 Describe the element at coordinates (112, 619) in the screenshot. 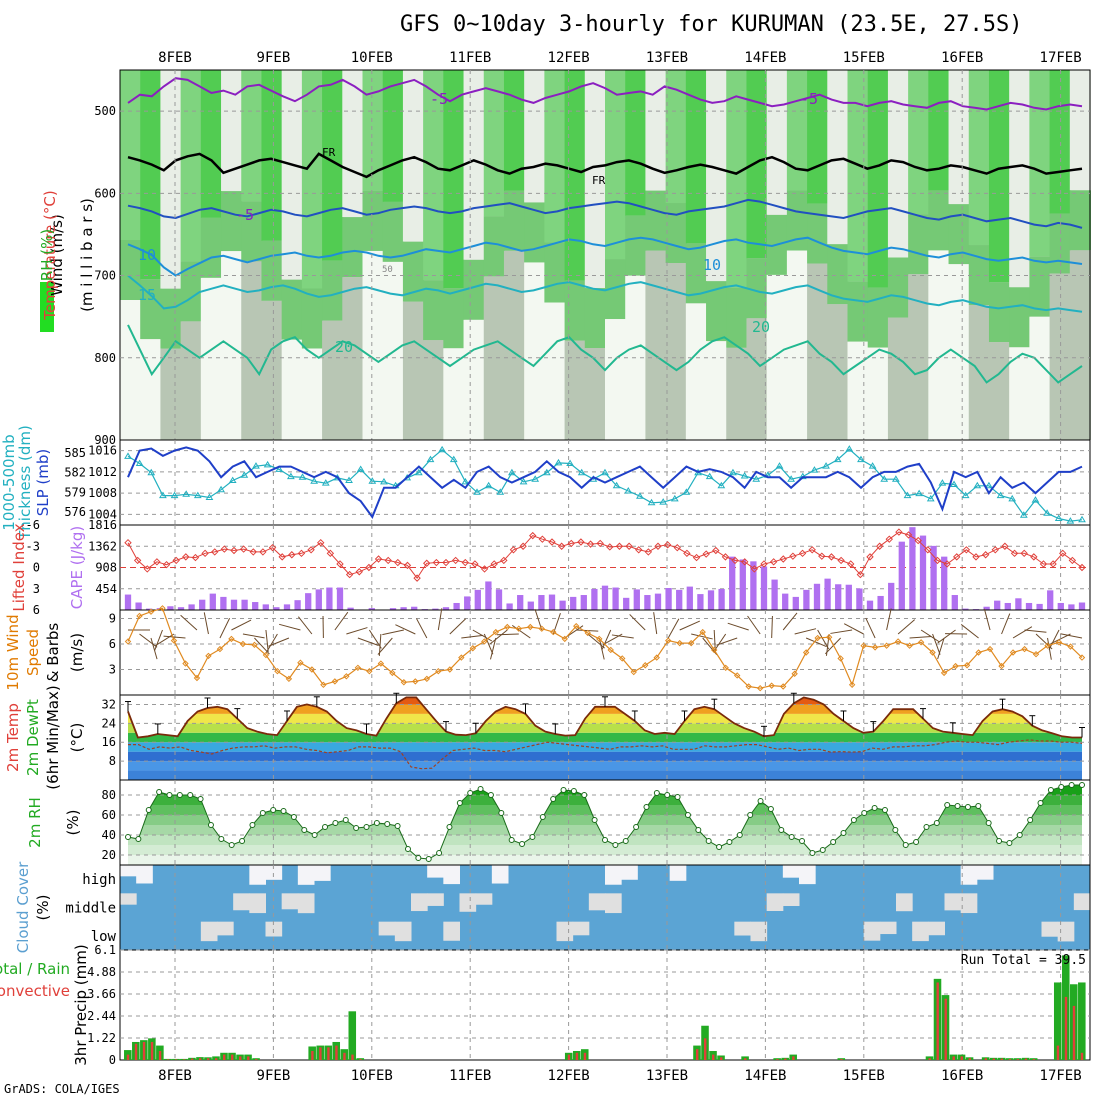

I see `y-tick-label: 9` at that location.